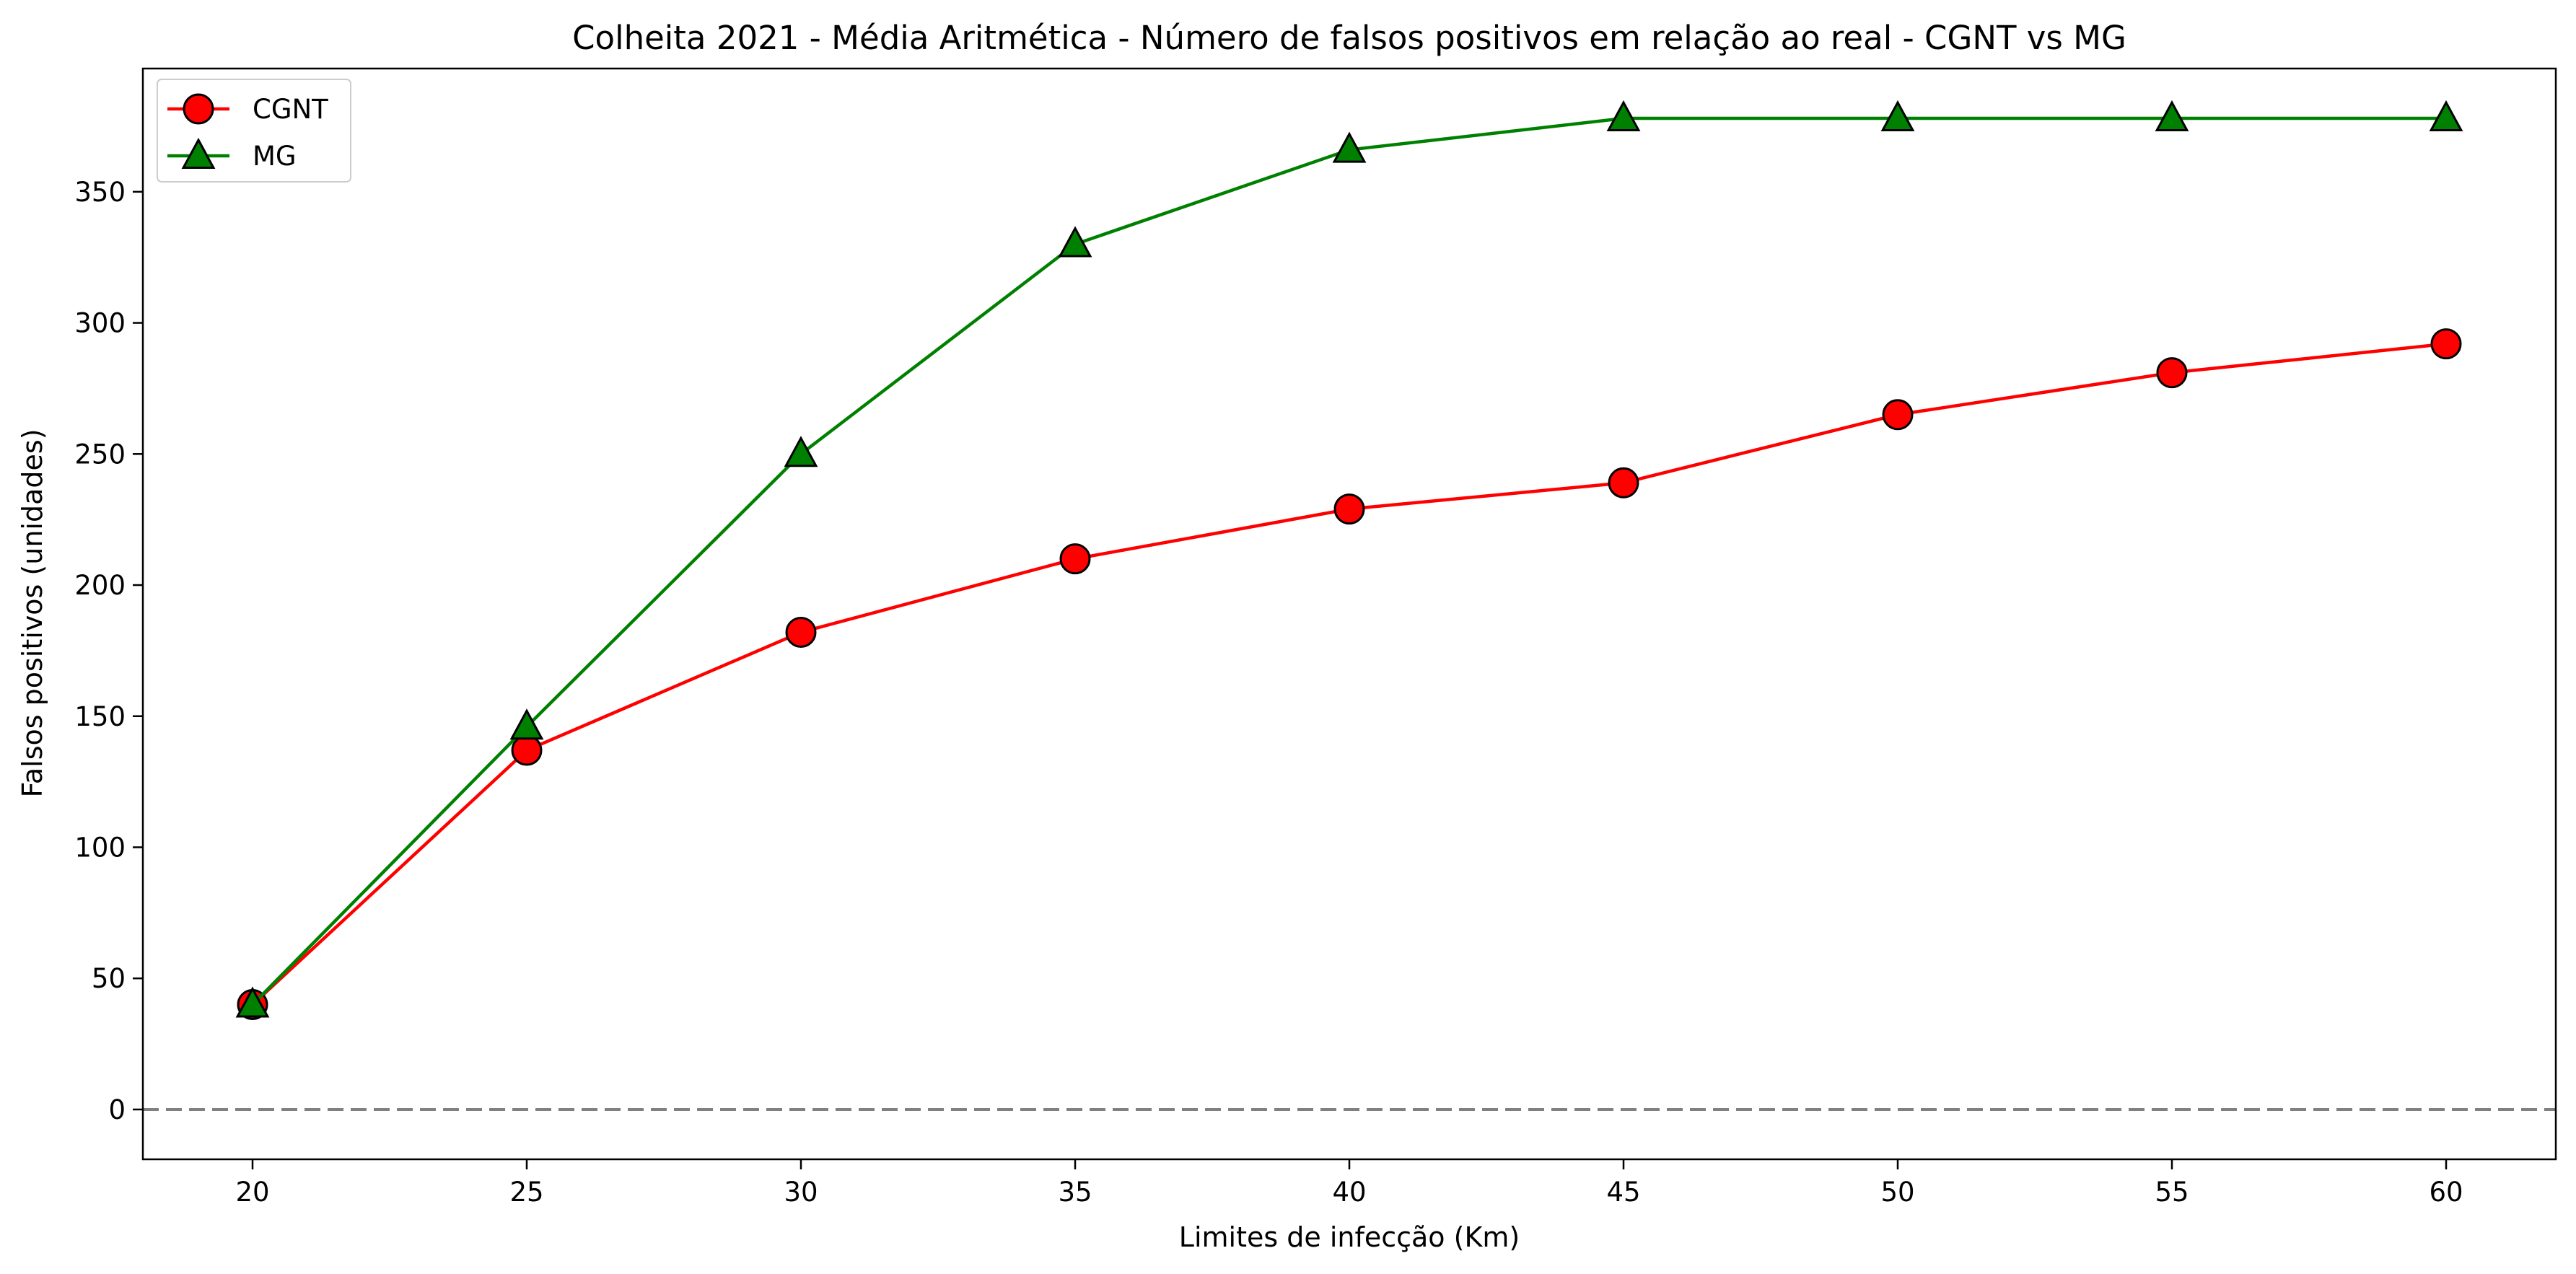 Image resolution: width=2576 pixels, height=1274 pixels. Describe the element at coordinates (1897, 1193) in the screenshot. I see `x-tick-label: 50` at that location.